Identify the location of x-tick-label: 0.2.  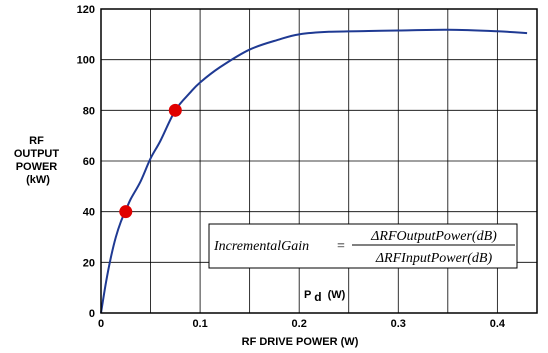
(299, 324).